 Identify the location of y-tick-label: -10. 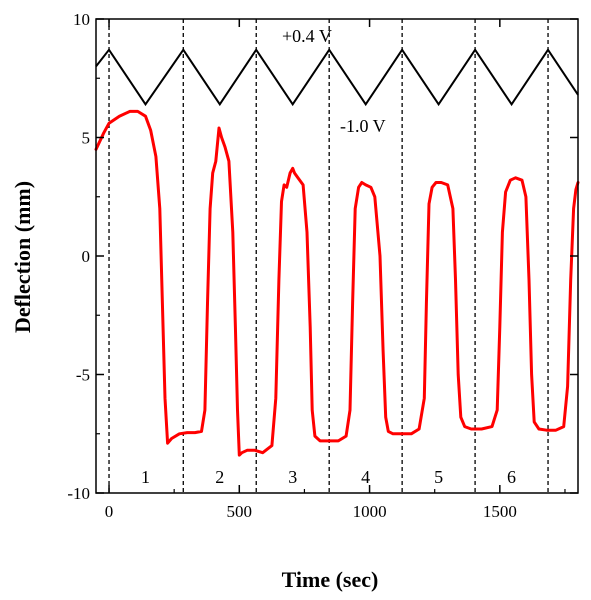
(78, 493).